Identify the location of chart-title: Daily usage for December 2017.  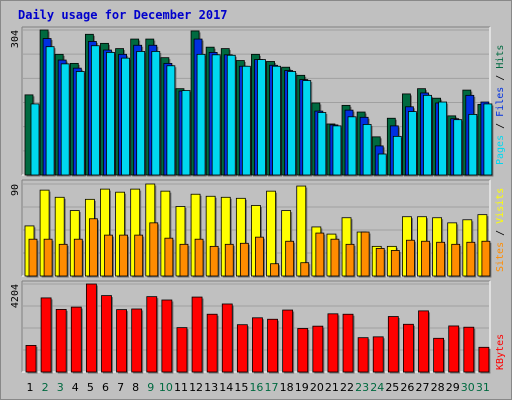
(123, 15).